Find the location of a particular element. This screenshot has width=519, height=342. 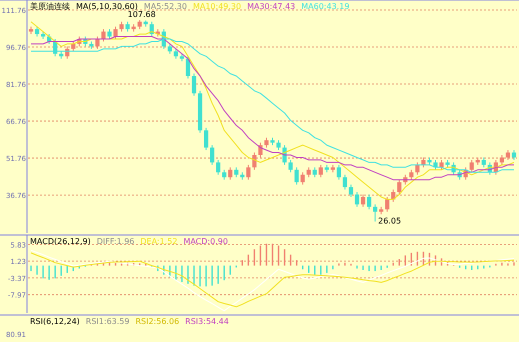

subtitle: MA(5,10,30,60) is located at coordinates (107, 6).